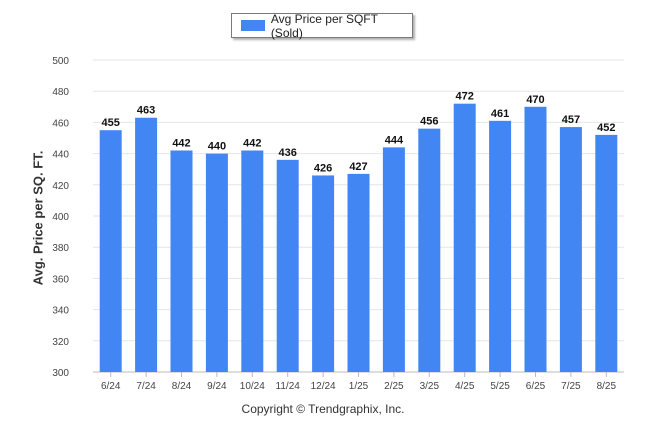 The width and height of the screenshot is (646, 434). Describe the element at coordinates (60, 61) in the screenshot. I see `y-tick-label: 500` at that location.